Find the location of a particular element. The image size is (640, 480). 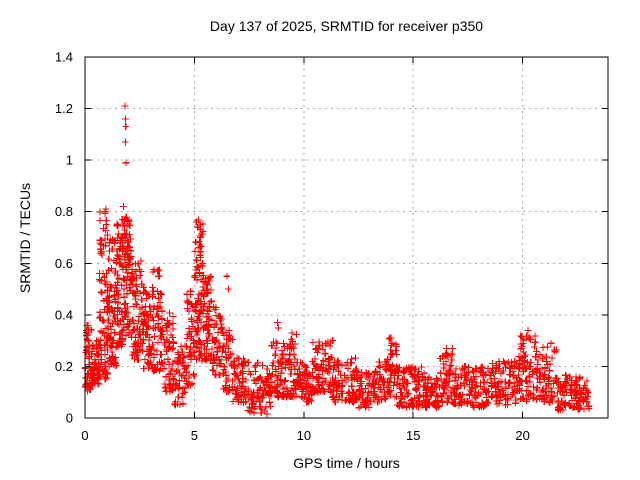

y-tick-label: 0.2 is located at coordinates (64, 366).